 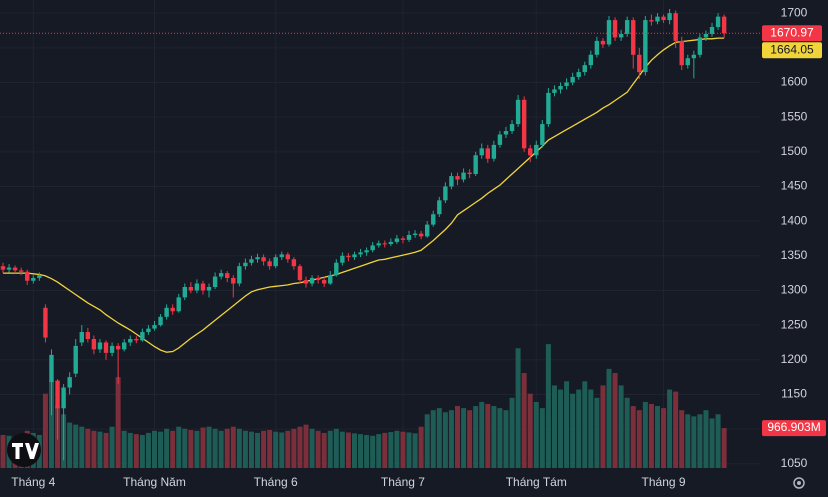 I want to click on x-tick-label: Tháng 4, so click(x=33, y=482).